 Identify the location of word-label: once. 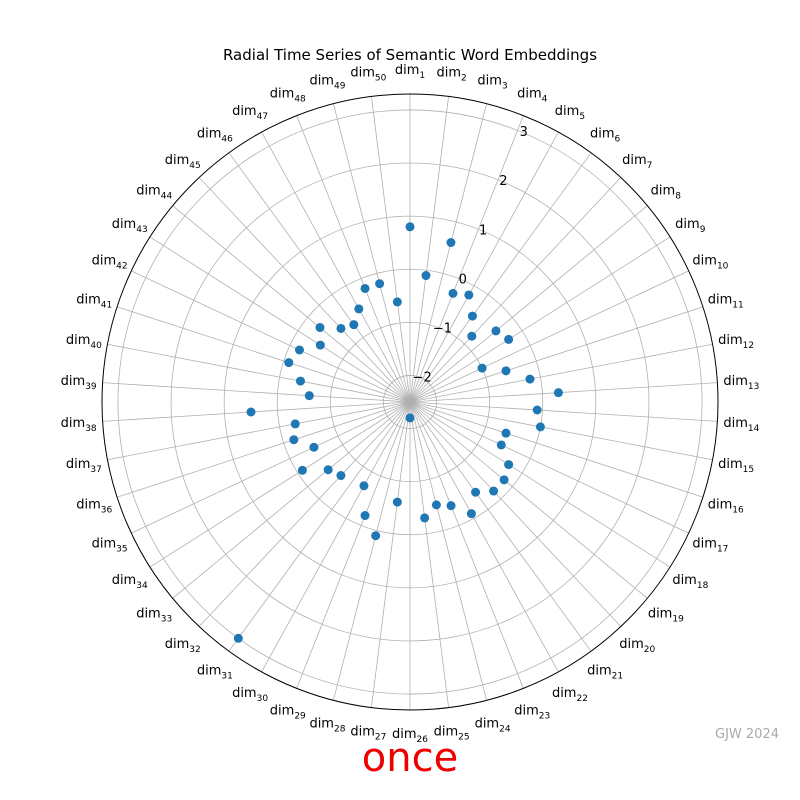
(410, 758).